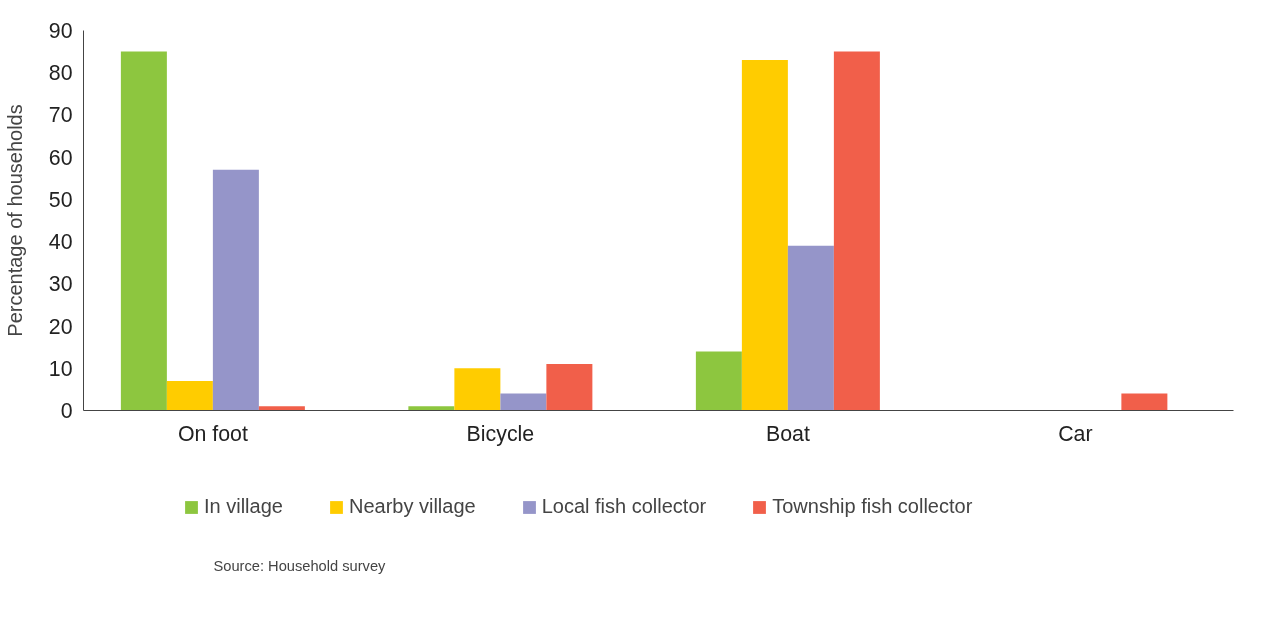  I want to click on legend-label: Nearby village, so click(412, 506).